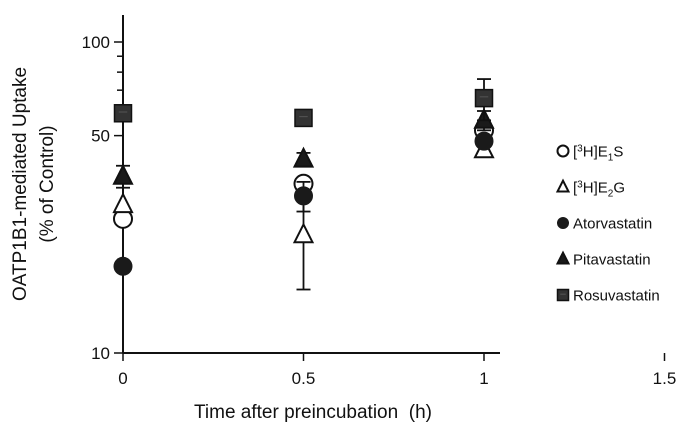 Image resolution: width=677 pixels, height=423 pixels. Describe the element at coordinates (100, 353) in the screenshot. I see `y-tick-label: 10` at that location.